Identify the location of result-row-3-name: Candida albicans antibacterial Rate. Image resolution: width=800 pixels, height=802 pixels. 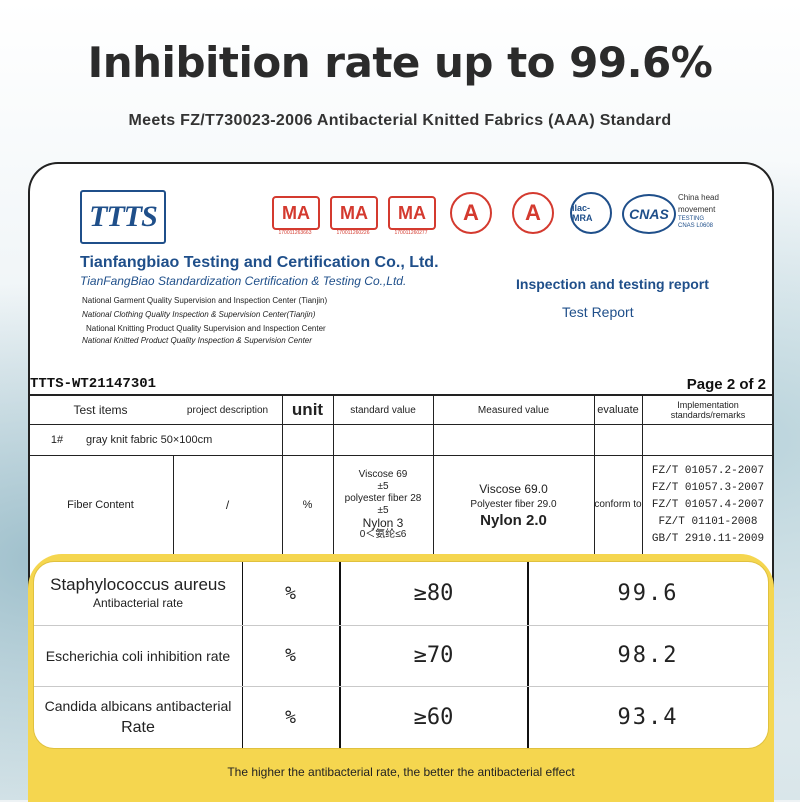
(138, 717).